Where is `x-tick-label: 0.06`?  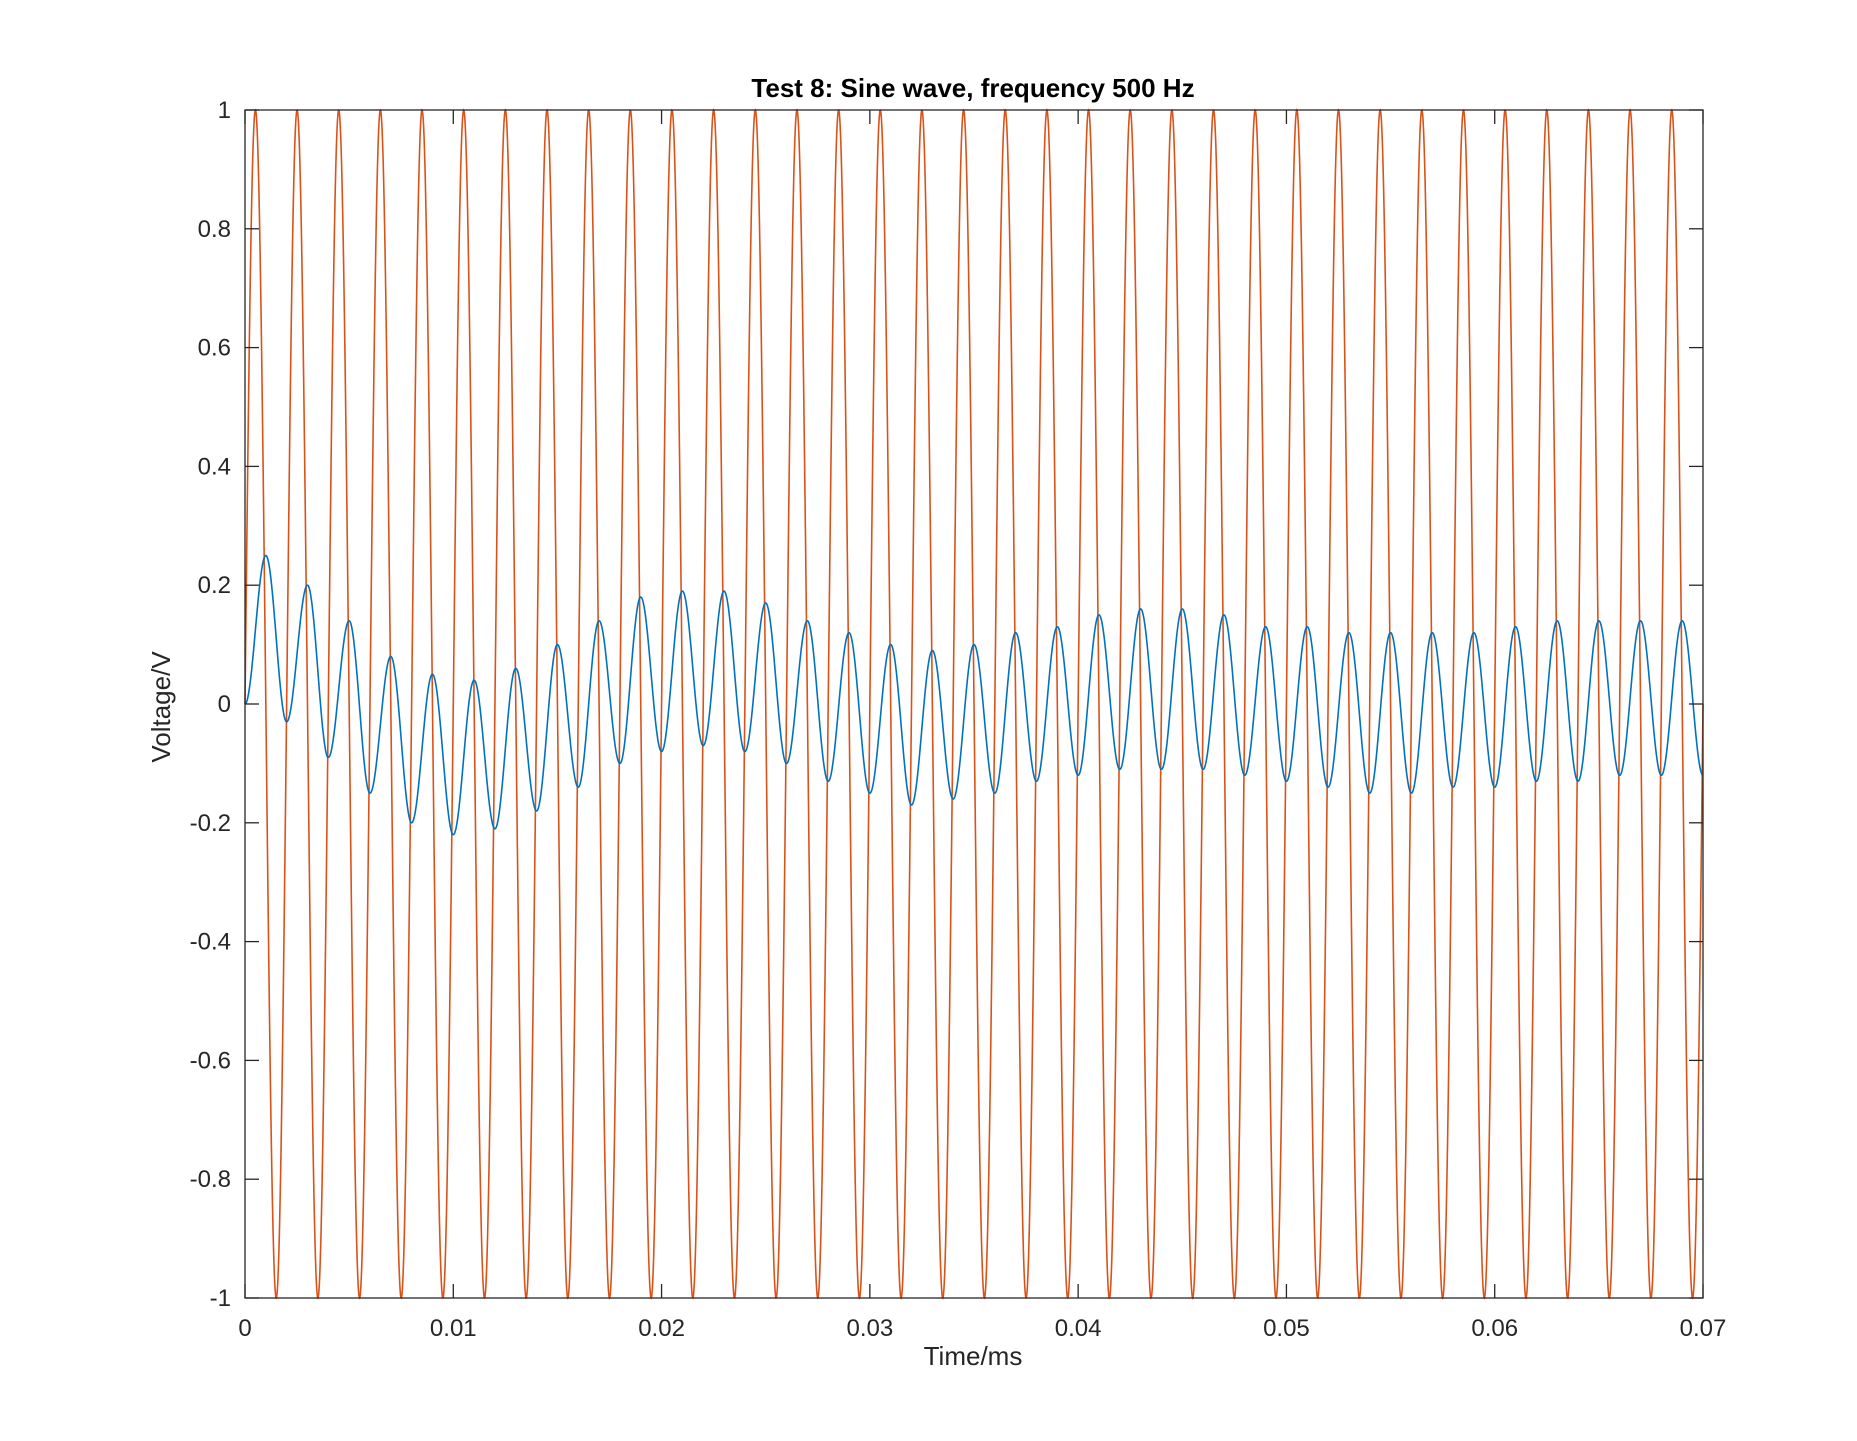
x-tick-label: 0.06 is located at coordinates (1494, 1328).